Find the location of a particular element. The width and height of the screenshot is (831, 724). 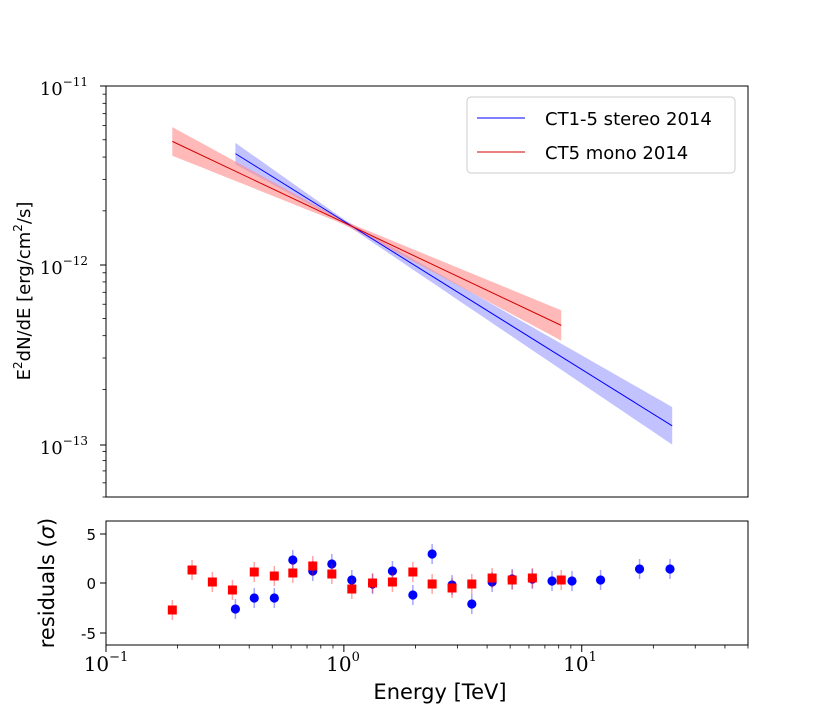

xtick-label-1: 10⁰ is located at coordinates (343, 663).